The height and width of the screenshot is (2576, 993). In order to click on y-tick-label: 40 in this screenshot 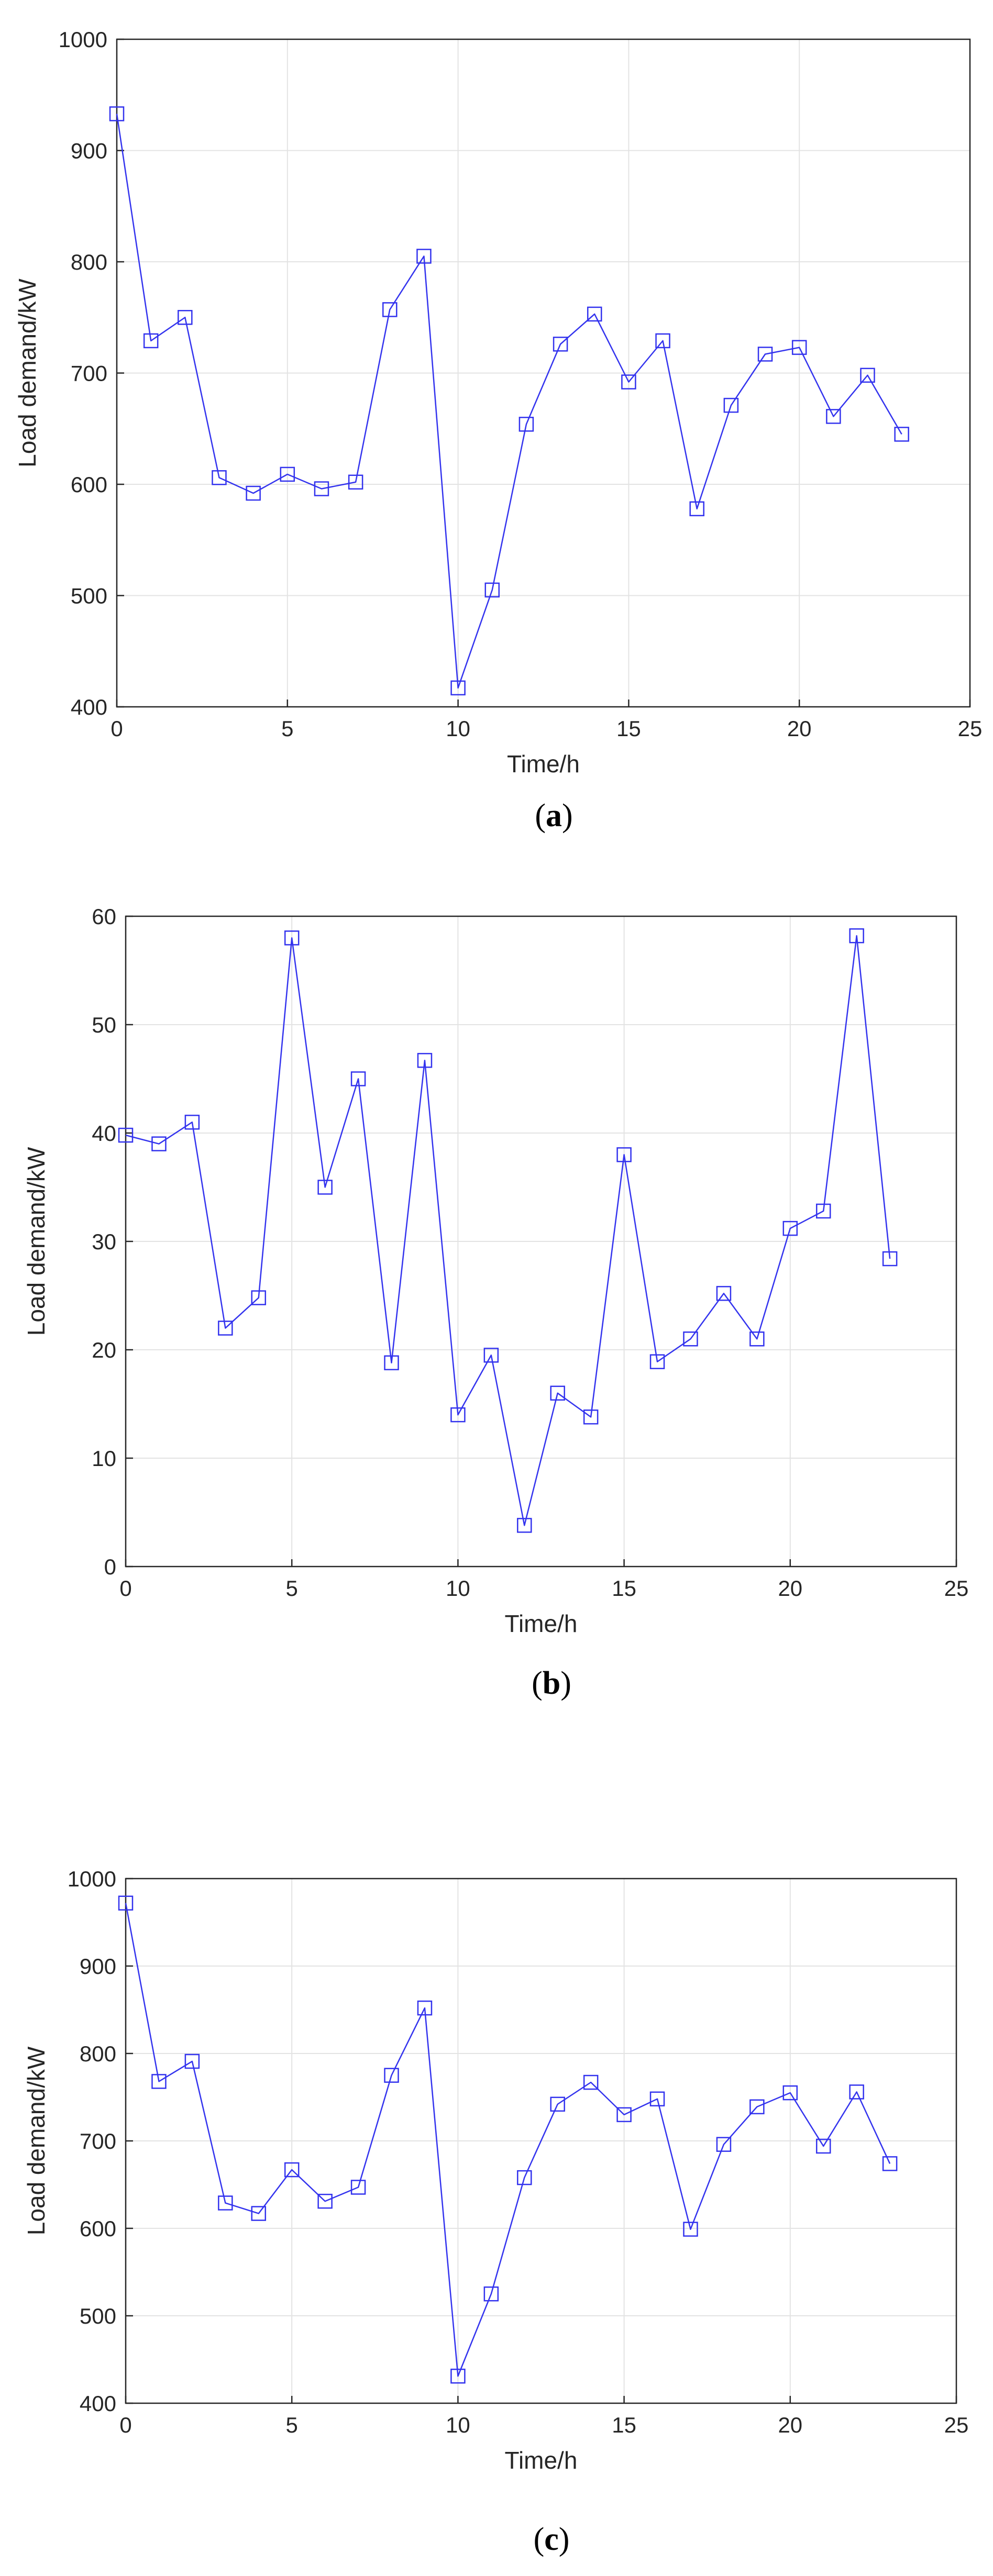, I will do `click(104, 1133)`.